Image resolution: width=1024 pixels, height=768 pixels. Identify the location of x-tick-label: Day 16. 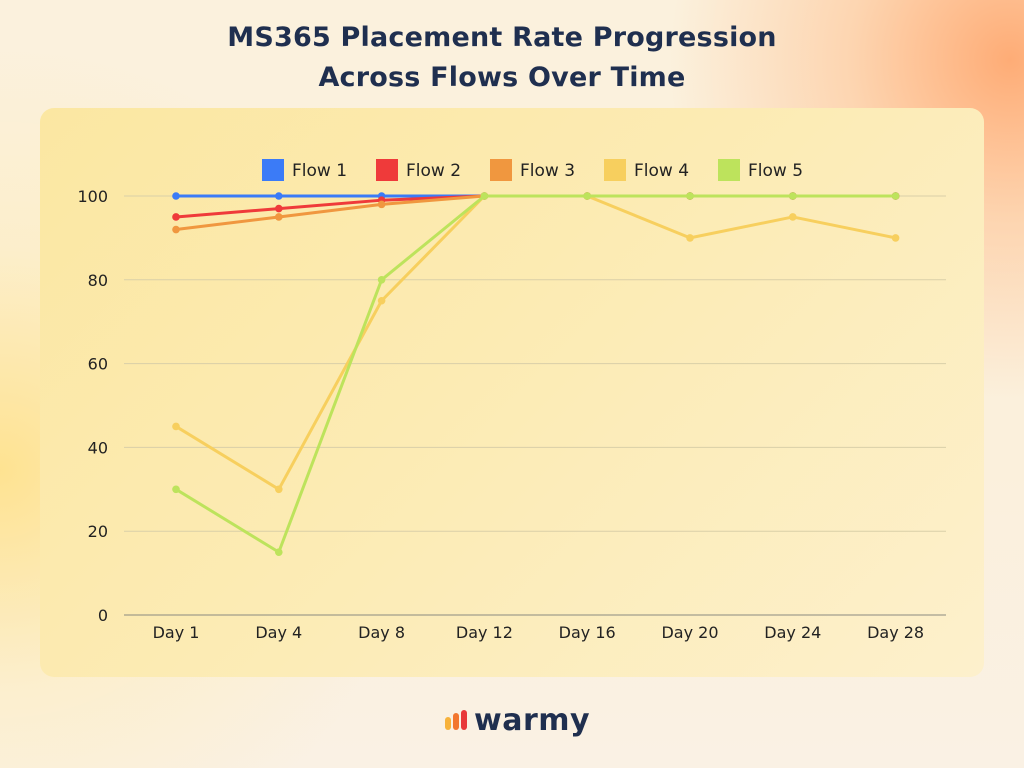
(587, 632).